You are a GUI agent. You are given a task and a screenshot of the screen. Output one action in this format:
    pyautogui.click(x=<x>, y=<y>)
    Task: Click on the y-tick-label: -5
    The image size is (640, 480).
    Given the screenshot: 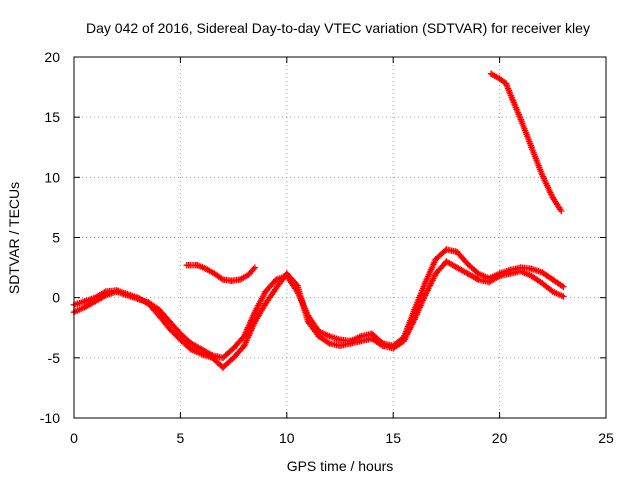 What is the action you would take?
    pyautogui.click(x=54, y=358)
    